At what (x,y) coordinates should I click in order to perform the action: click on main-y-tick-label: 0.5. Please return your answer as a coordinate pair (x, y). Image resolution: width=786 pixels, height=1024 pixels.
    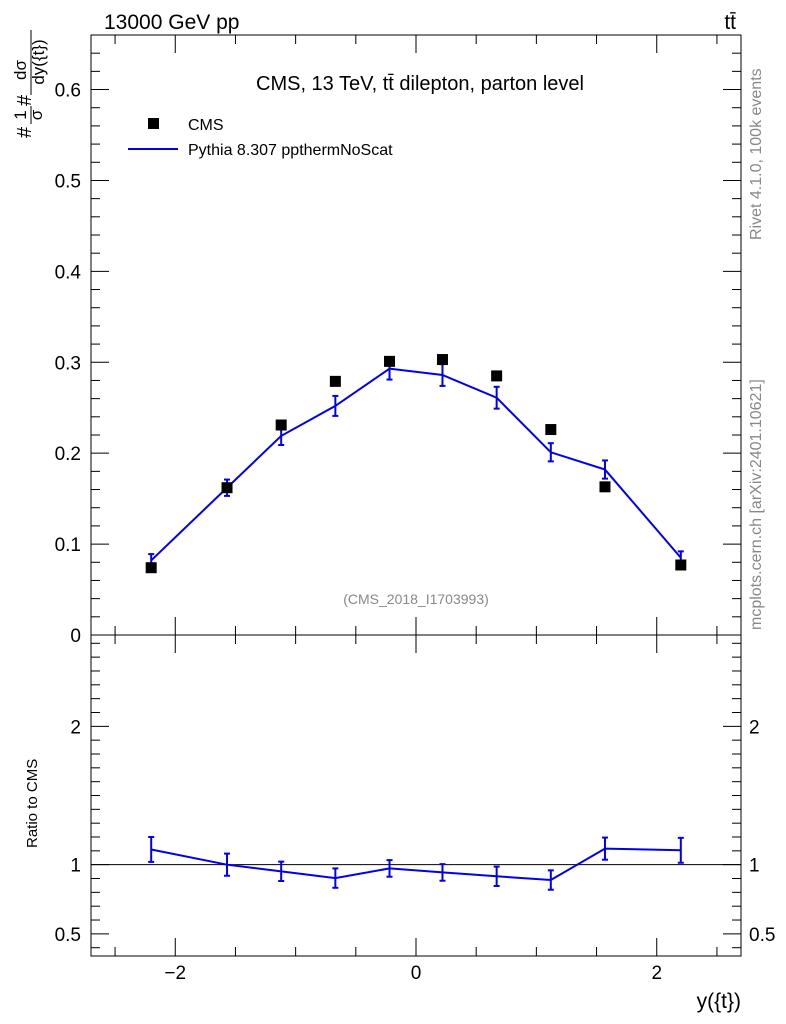
    Looking at the image, I should click on (68, 181).